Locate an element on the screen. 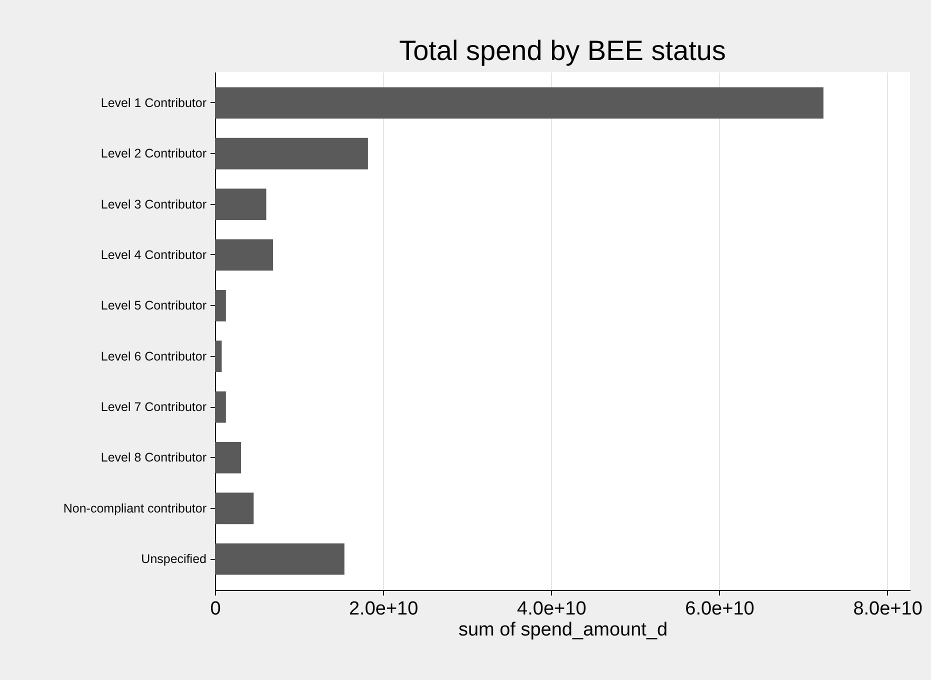  x-tick-label: 2.0e+10 is located at coordinates (383, 609).